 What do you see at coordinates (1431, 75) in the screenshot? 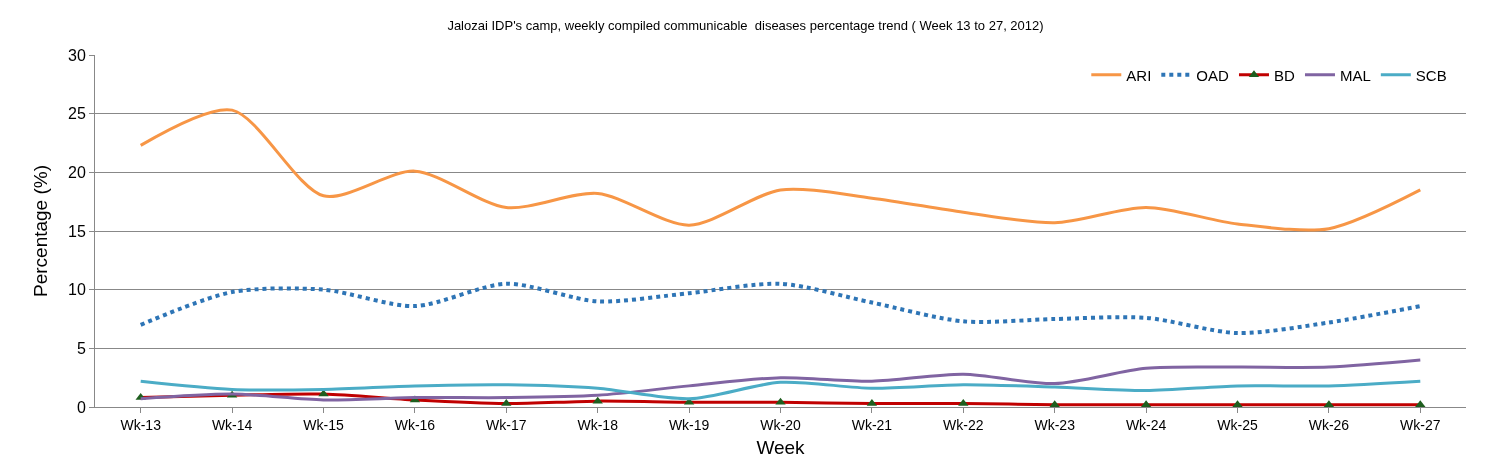
I see `legend-label: SCB` at bounding box center [1431, 75].